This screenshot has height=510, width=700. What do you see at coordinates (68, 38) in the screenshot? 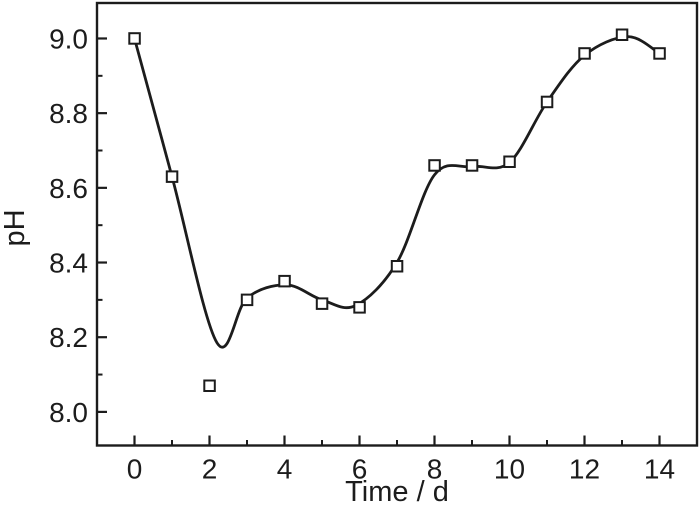
I see `y-tick-label: 9.0` at bounding box center [68, 38].